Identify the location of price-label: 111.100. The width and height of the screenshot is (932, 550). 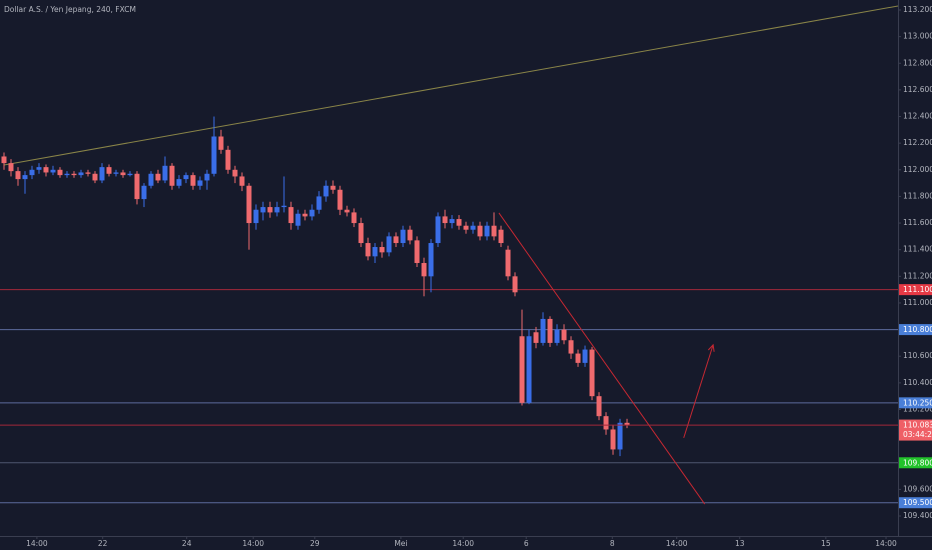
(917, 289).